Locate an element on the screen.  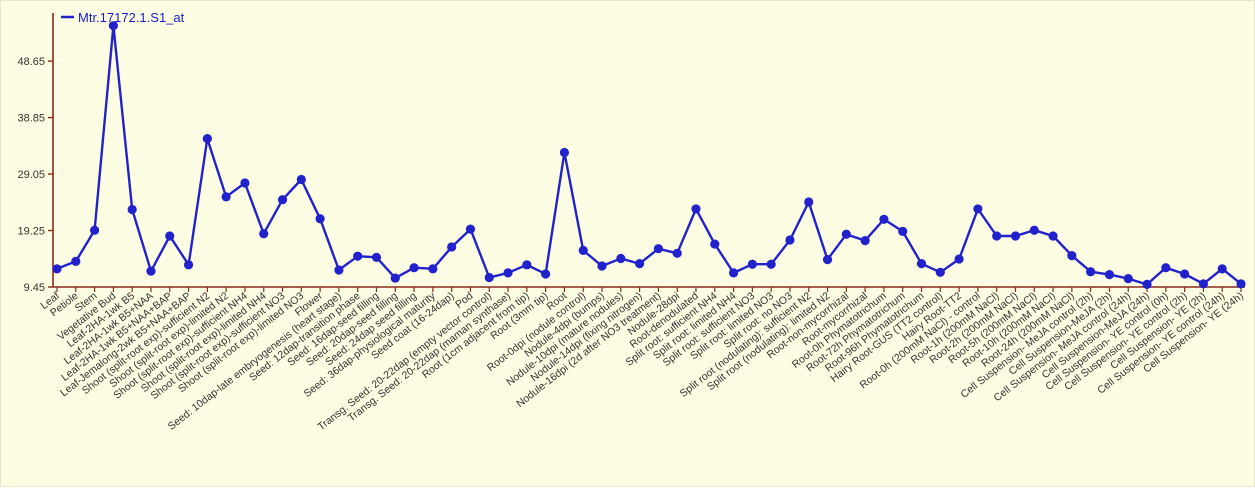
y-tick-label: 9.45 is located at coordinates (34, 288).